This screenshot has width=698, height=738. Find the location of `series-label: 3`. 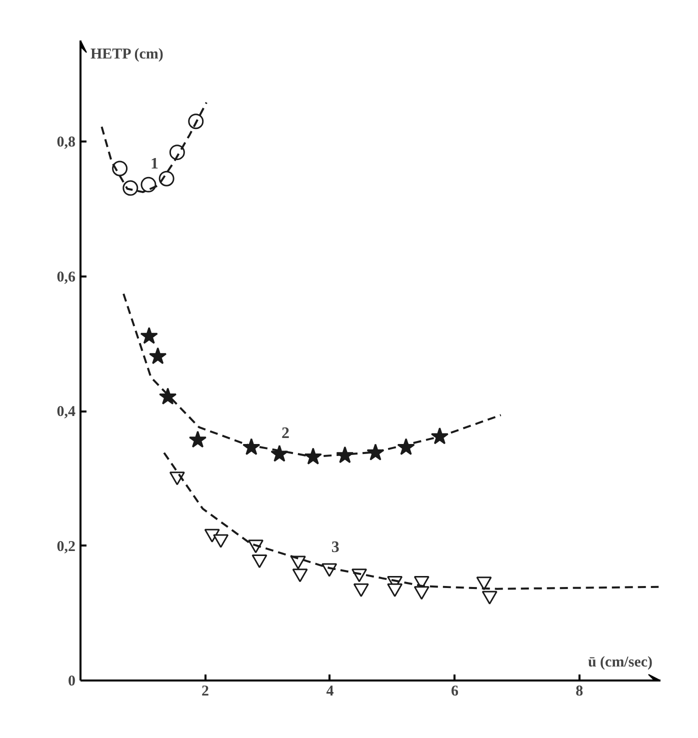

series-label: 3 is located at coordinates (335, 547).